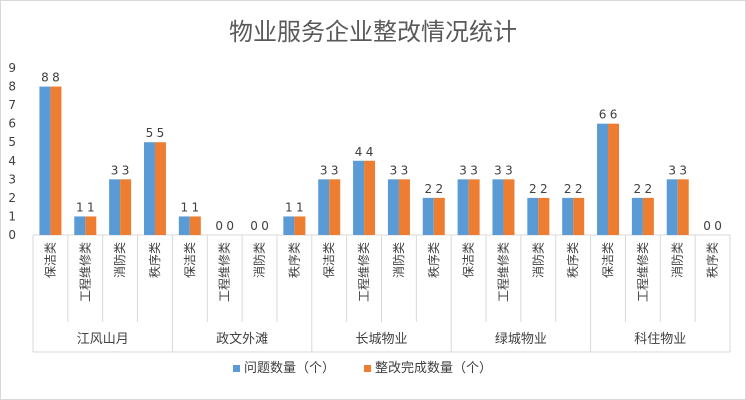 This screenshot has height=400, width=746. What do you see at coordinates (381, 339) in the screenshot?
I see `group-label: 长城物业` at bounding box center [381, 339].